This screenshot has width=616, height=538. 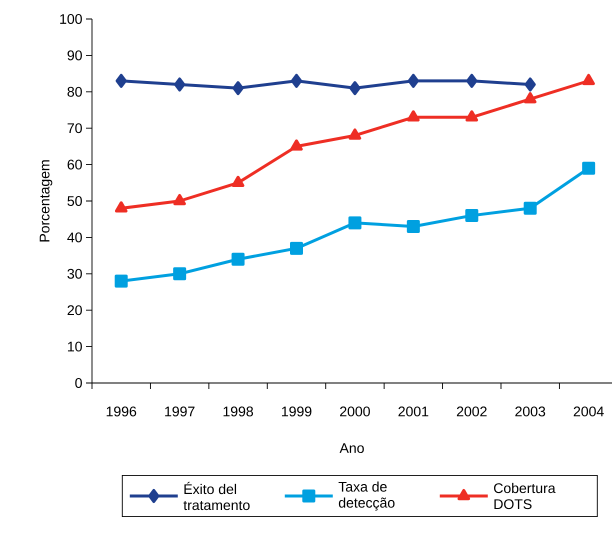 What do you see at coordinates (355, 411) in the screenshot?
I see `x-tick-label: 2000` at bounding box center [355, 411].